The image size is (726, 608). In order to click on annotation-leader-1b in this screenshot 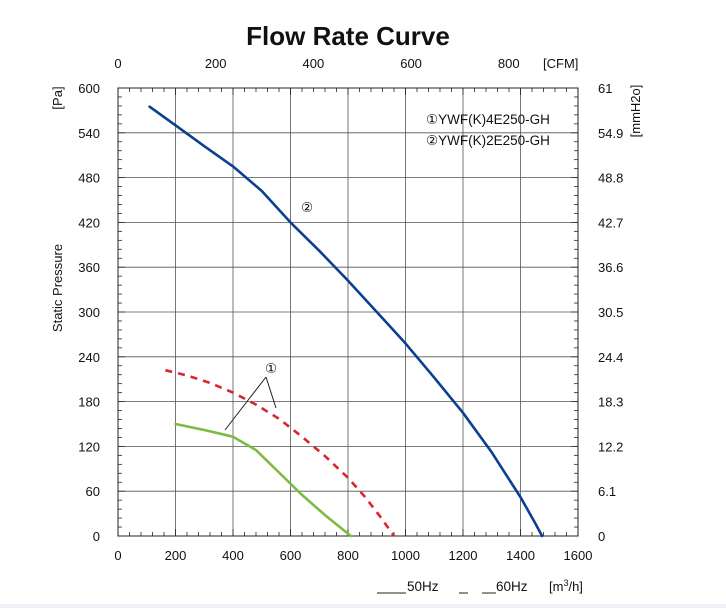, I will do `click(271, 392)`.